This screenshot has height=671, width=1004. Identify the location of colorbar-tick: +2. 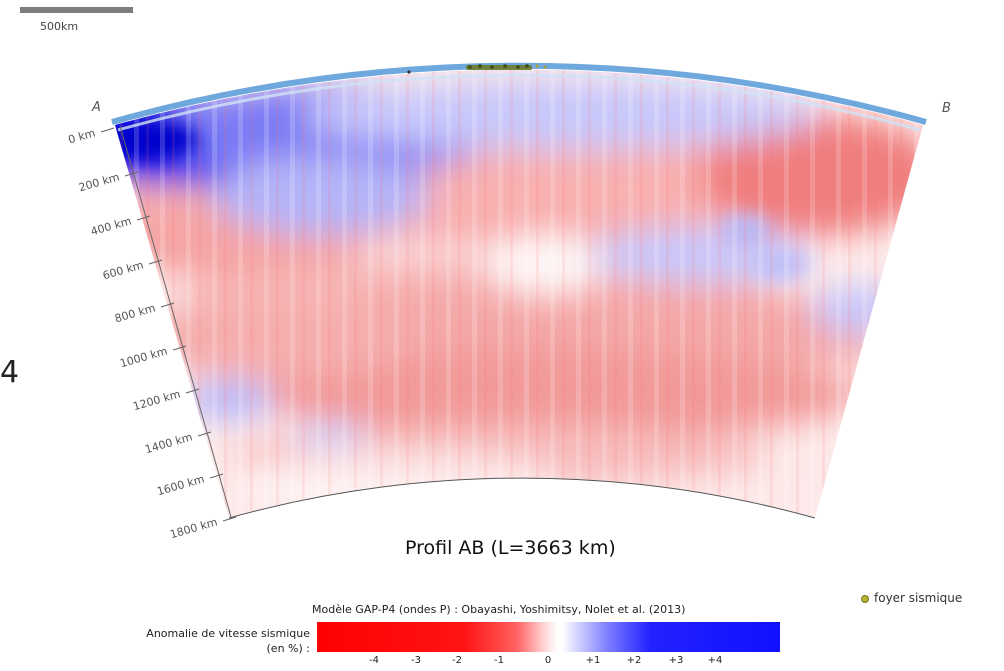
(634, 660).